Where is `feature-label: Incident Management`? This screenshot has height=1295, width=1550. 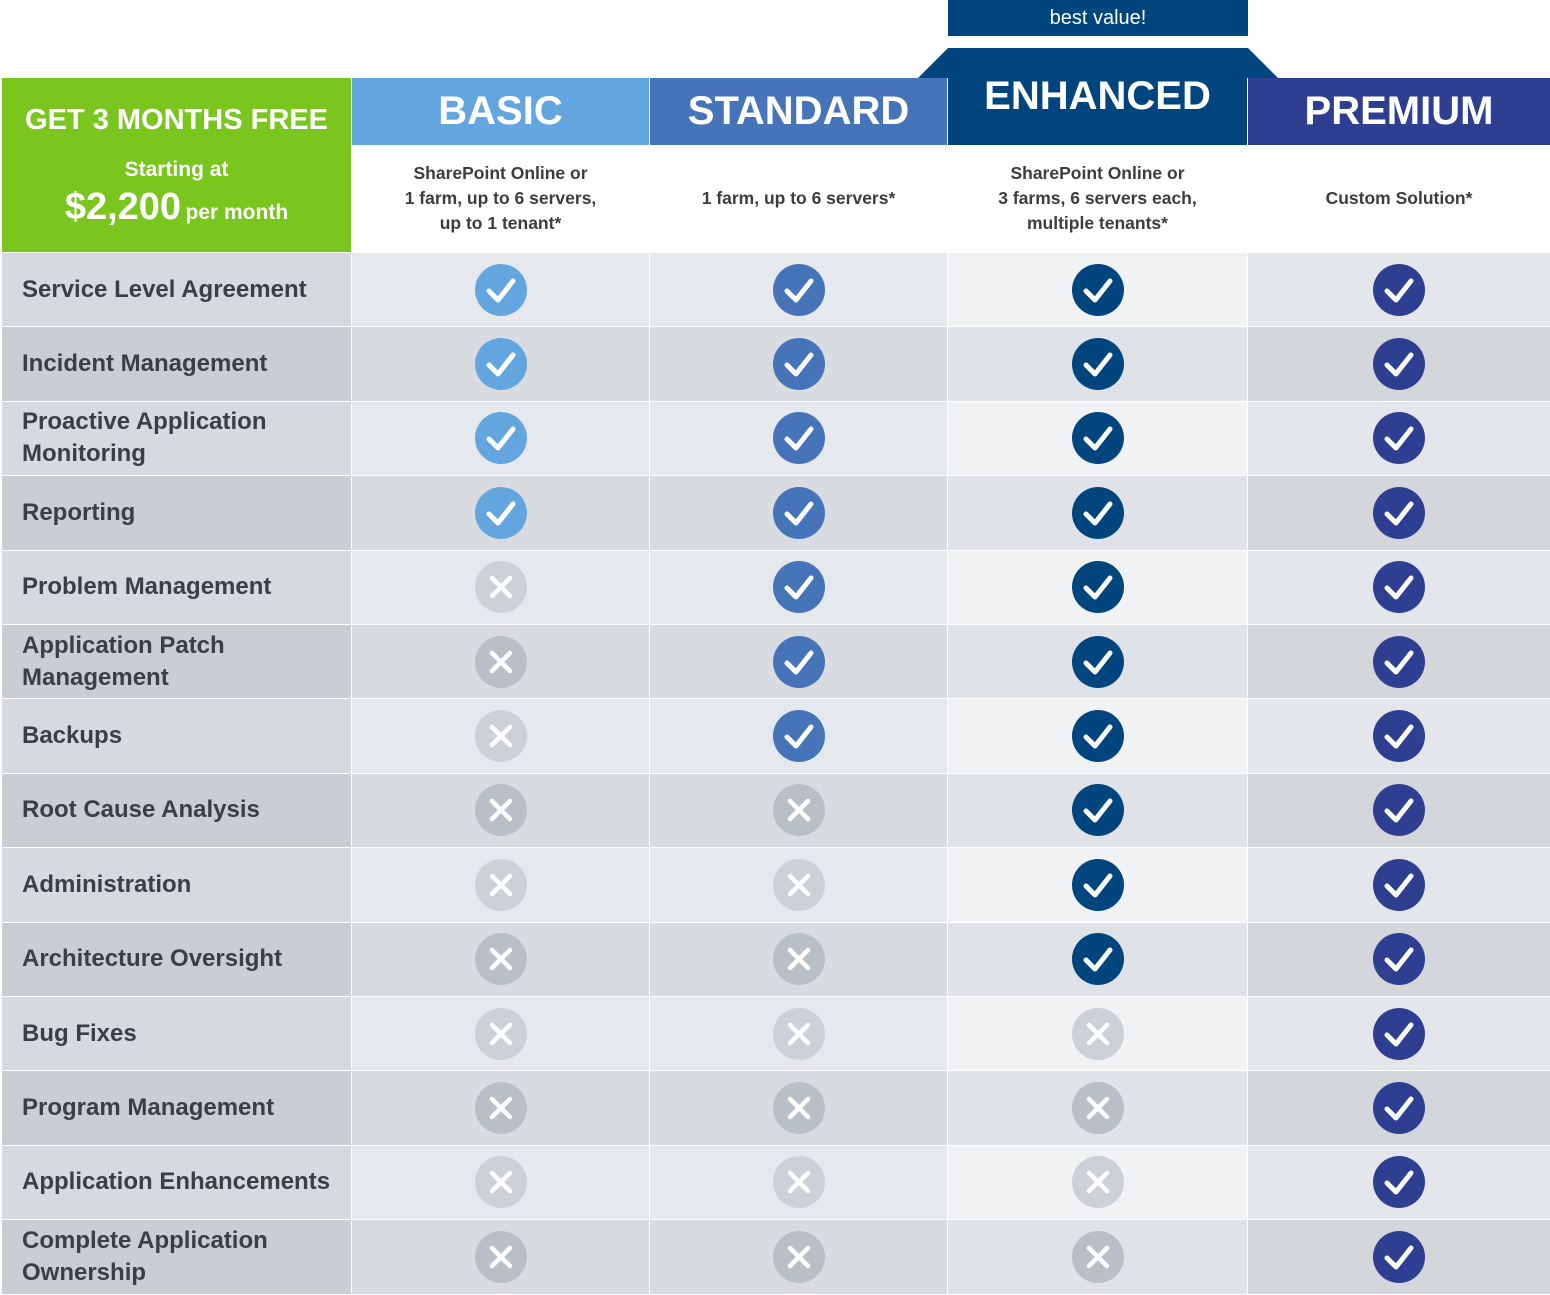
feature-label: Incident Management is located at coordinates (176, 364).